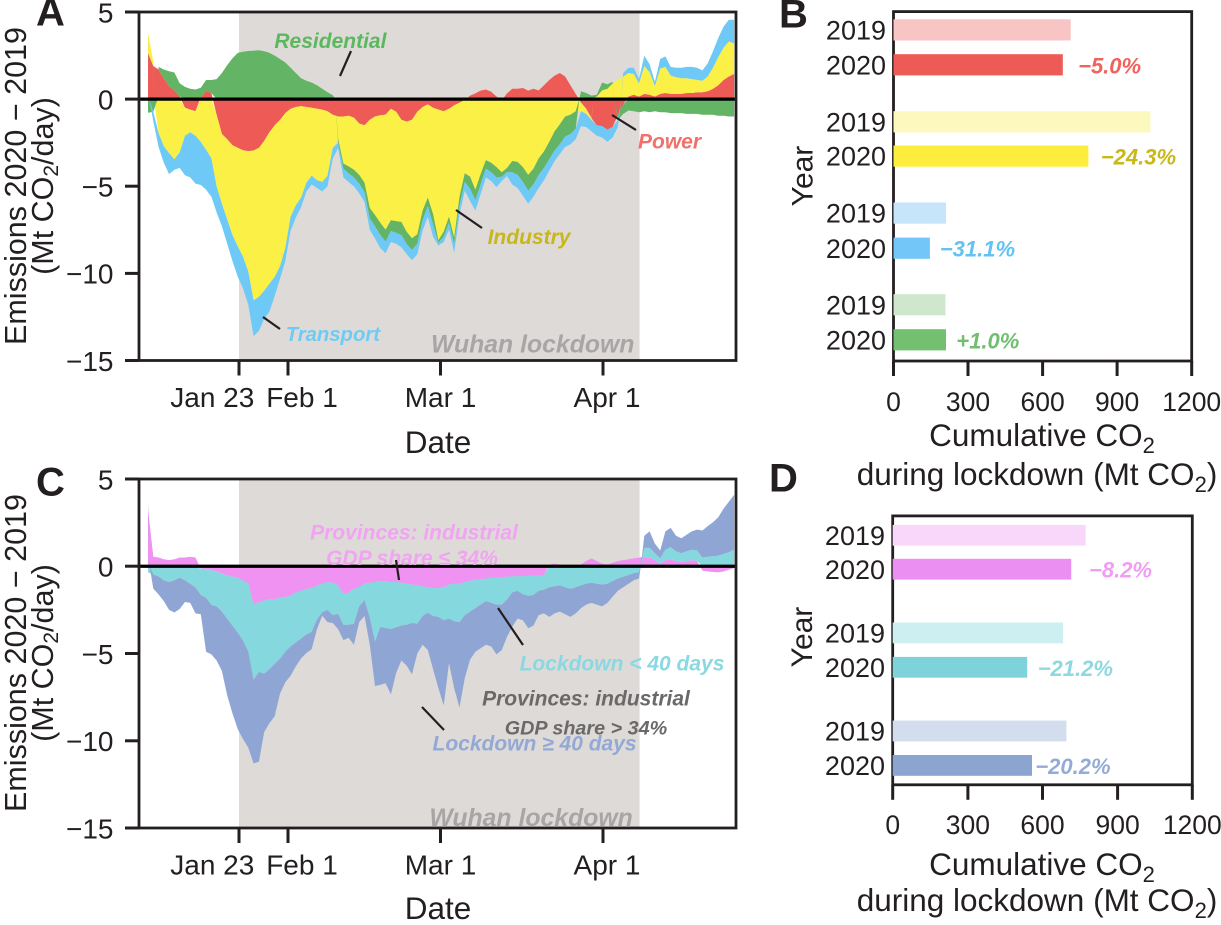 The width and height of the screenshot is (1221, 925). Describe the element at coordinates (1109, 65) in the screenshot. I see `svg-text: −5.0%` at that location.